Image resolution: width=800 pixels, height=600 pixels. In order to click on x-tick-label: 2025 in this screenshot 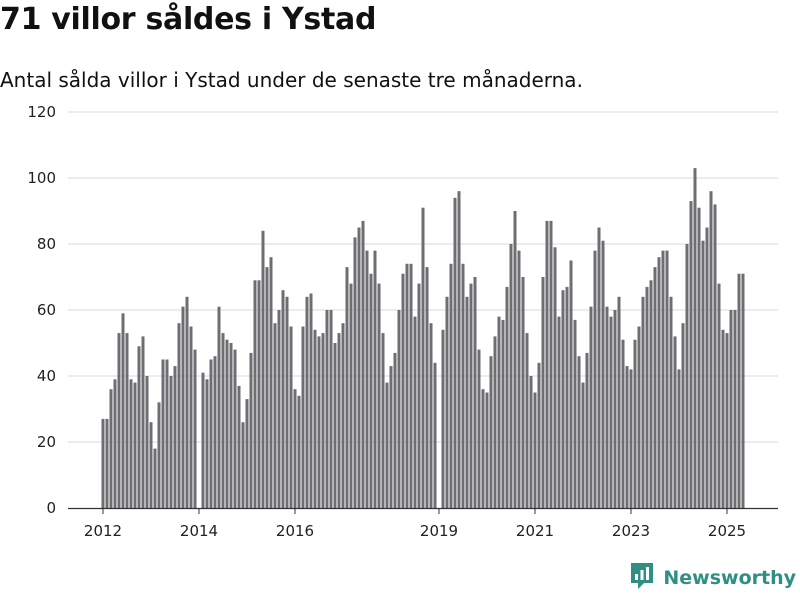, I will do `click(727, 531)`.